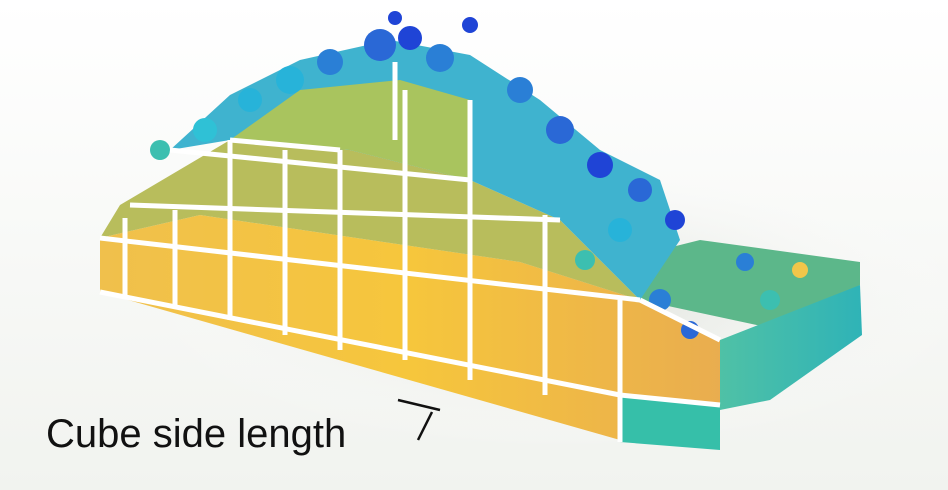 The image size is (948, 490). What do you see at coordinates (196, 434) in the screenshot?
I see `cube-side-length-label: Cube side length` at bounding box center [196, 434].